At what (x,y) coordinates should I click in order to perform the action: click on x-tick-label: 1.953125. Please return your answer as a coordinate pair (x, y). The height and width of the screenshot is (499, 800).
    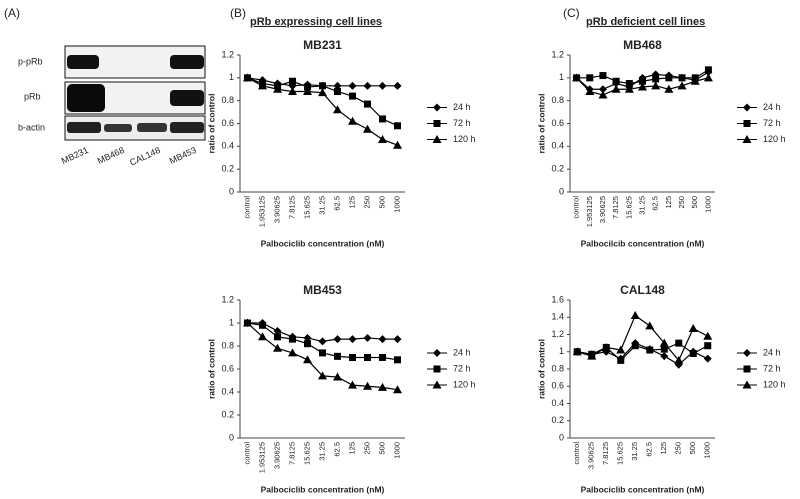
    Looking at the image, I should click on (261, 211).